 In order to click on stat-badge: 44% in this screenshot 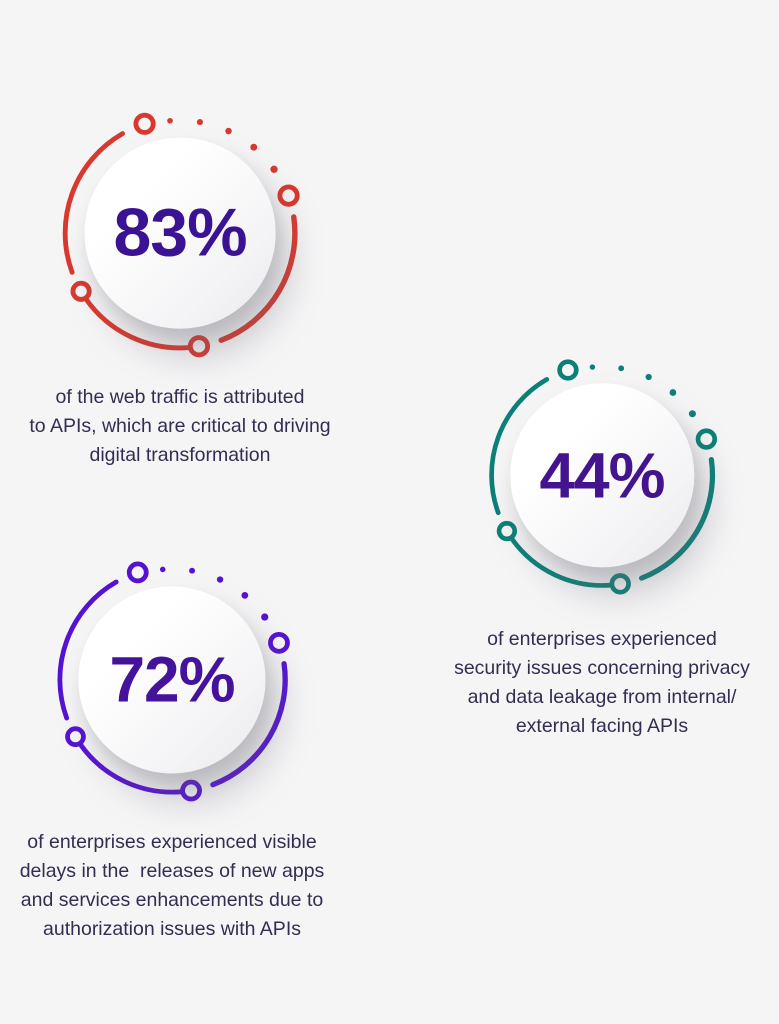, I will do `click(602, 475)`.